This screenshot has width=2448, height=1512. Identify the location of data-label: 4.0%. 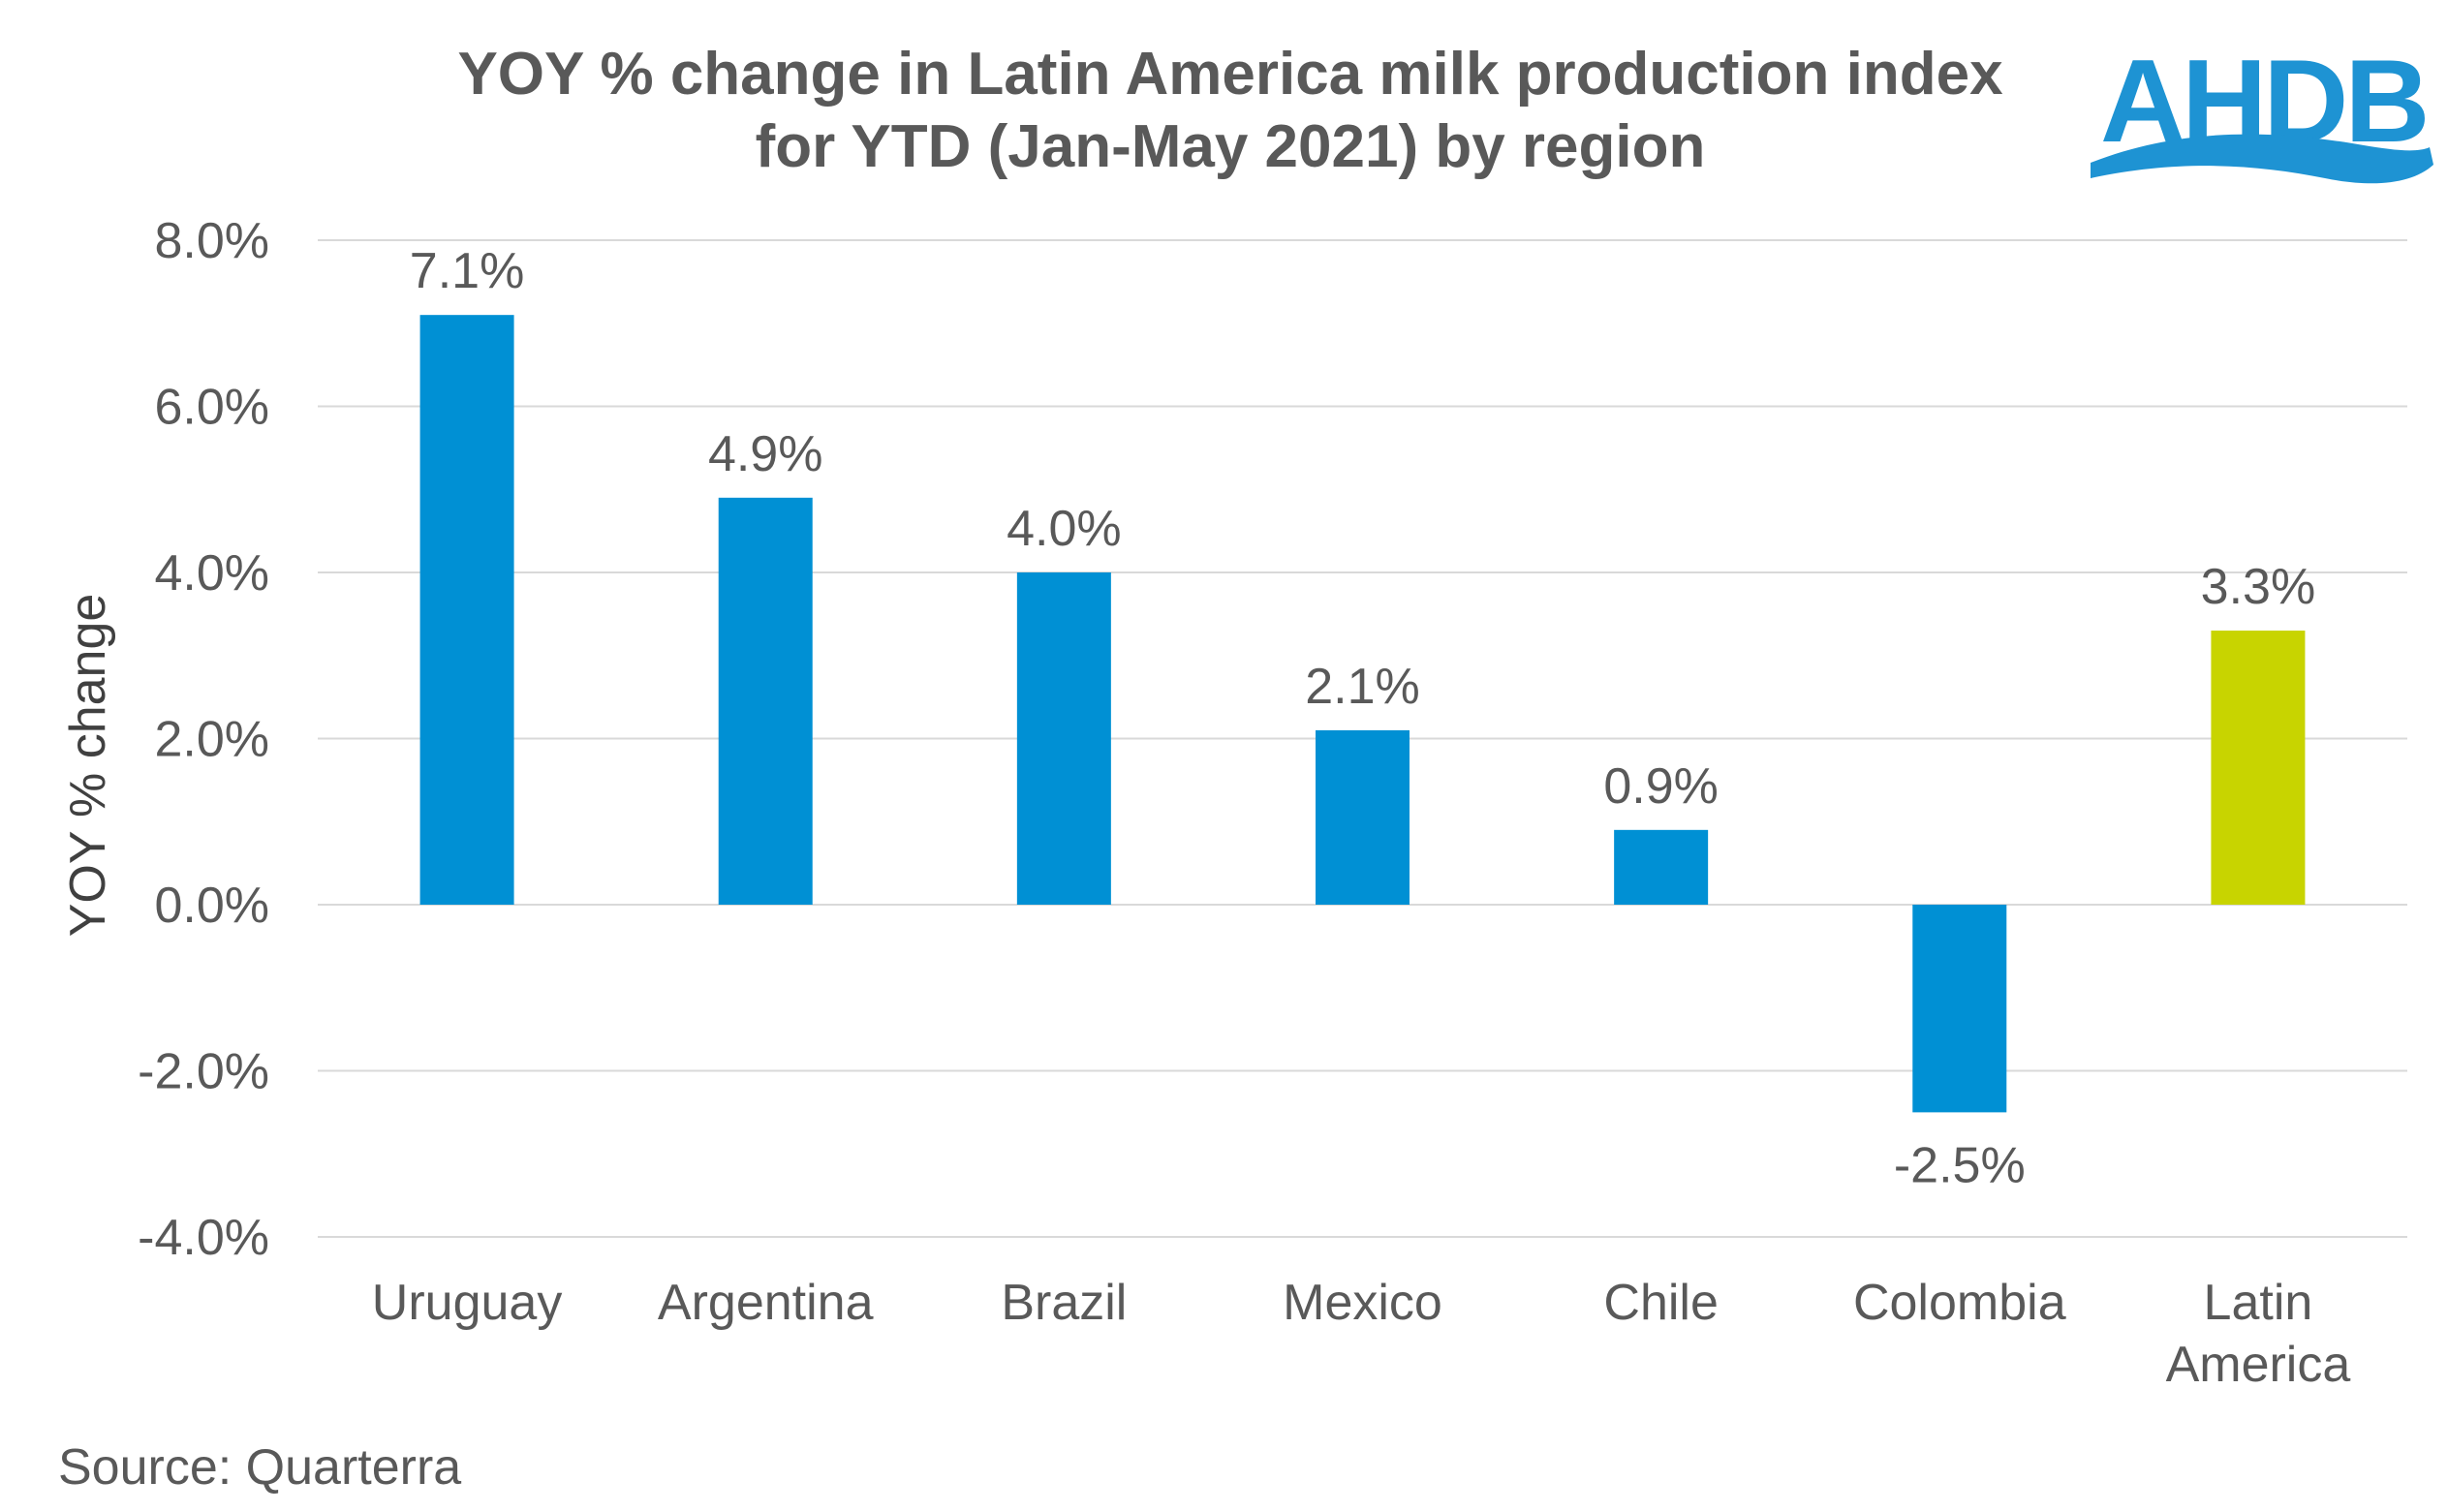
(1064, 529).